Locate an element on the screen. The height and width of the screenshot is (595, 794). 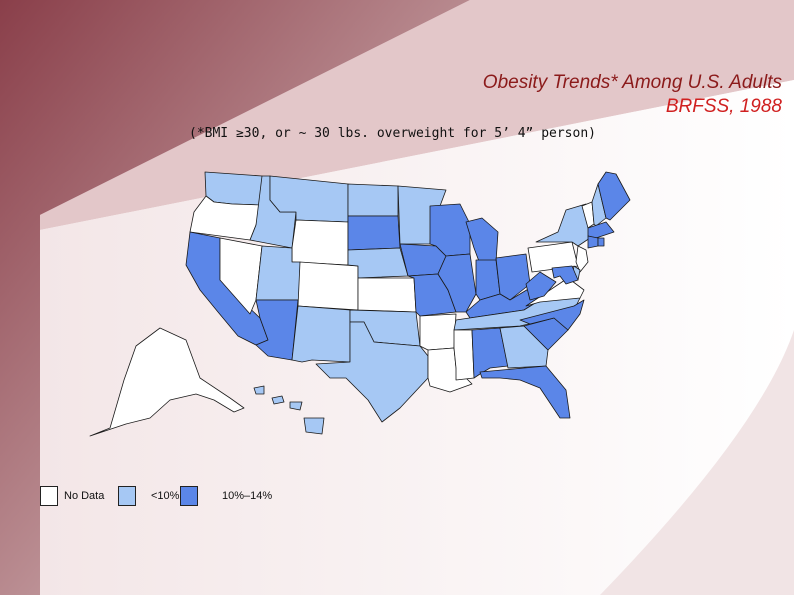
state-md is located at coordinates (565, 275).